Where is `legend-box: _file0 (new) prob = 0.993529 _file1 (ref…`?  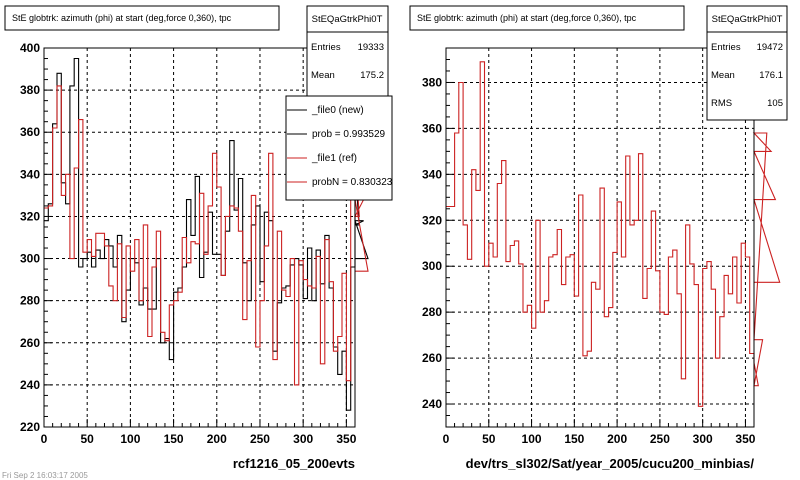 legend-box: _file0 (new) prob = 0.993529 _file1 (ref… is located at coordinates (339, 148).